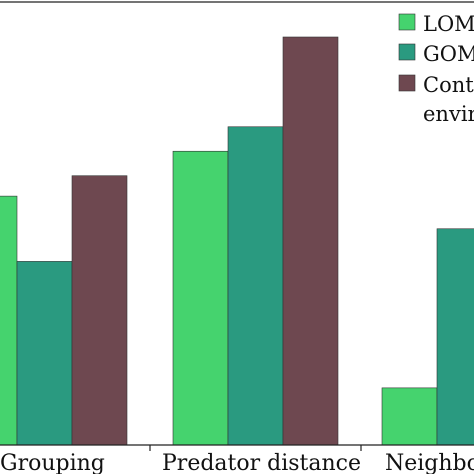  I want to click on bar-gom-grouping, so click(44, 353).